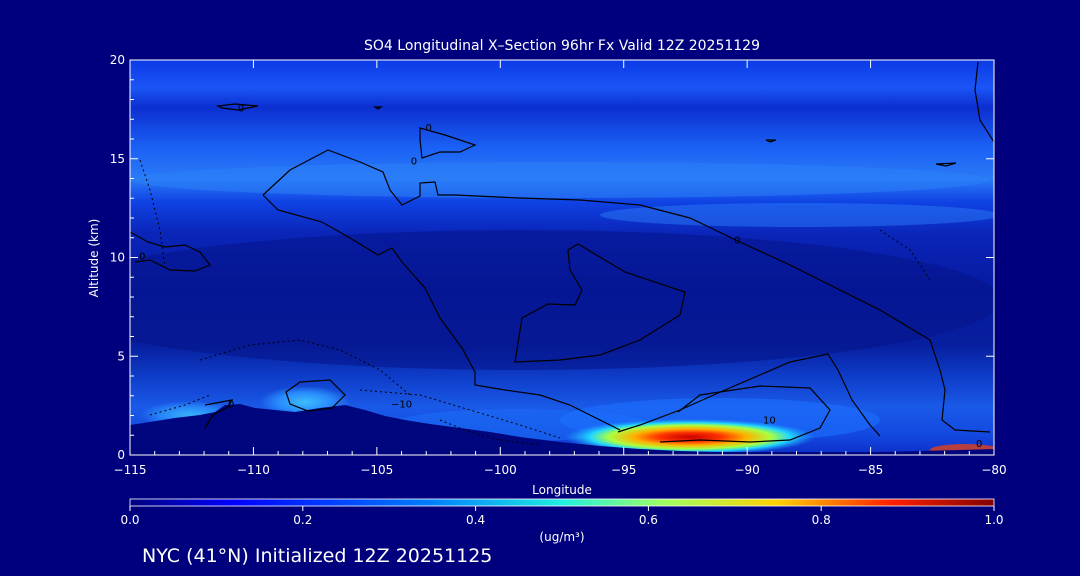 The image size is (1080, 576). What do you see at coordinates (94, 258) in the screenshot?
I see `y-axis-label: Altitude (km)` at bounding box center [94, 258].